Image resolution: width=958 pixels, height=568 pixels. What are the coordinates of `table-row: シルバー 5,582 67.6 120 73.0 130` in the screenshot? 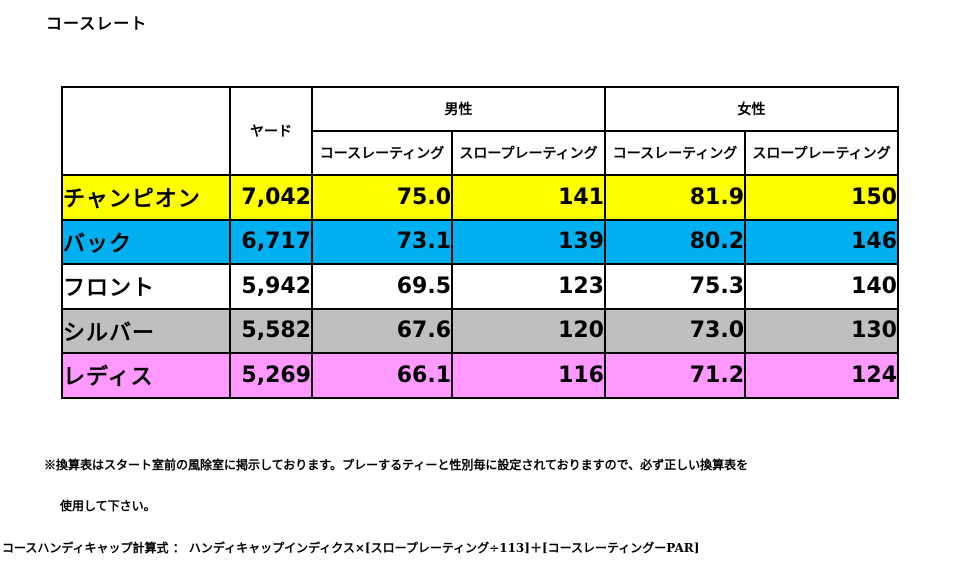 It's located at (480, 330).